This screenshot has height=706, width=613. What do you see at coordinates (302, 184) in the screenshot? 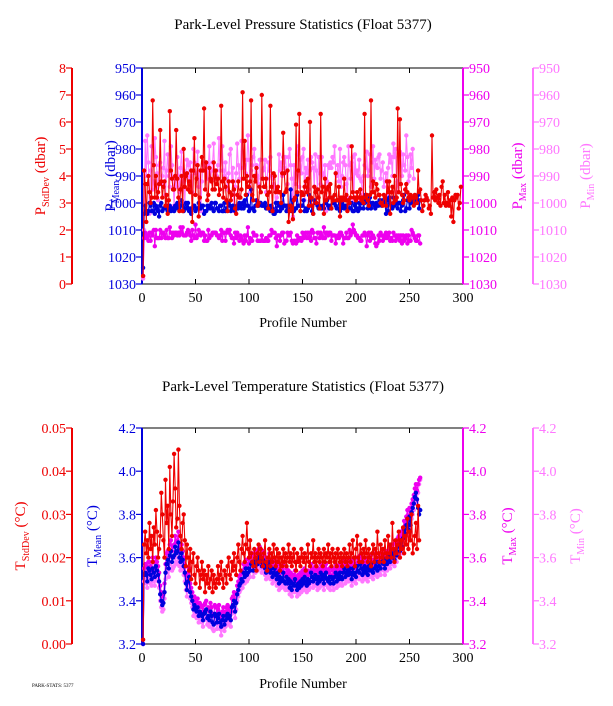
I see `pressure-series-stddev` at bounding box center [302, 184].